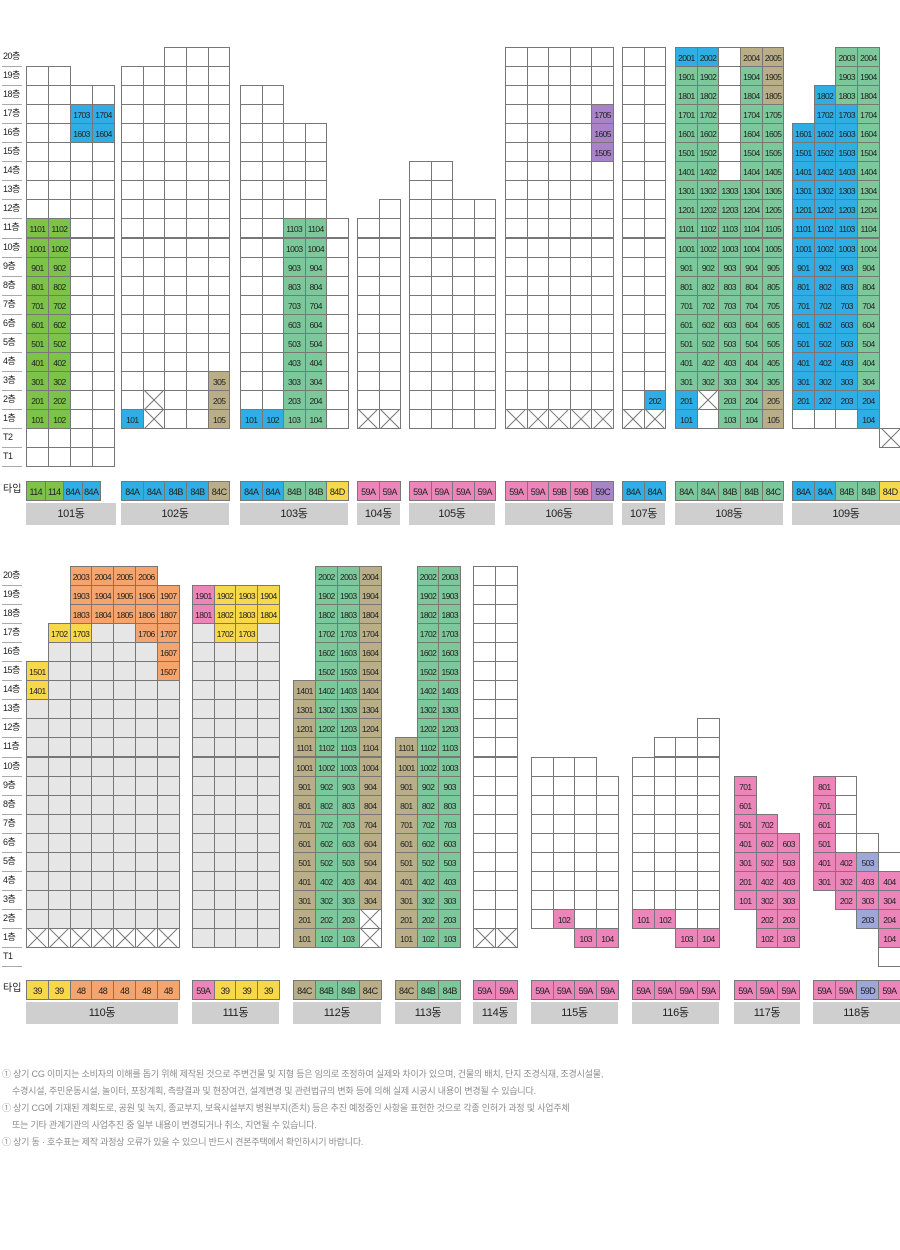  What do you see at coordinates (686, 266) in the screenshot?
I see `unit-cell: 901` at bounding box center [686, 266].